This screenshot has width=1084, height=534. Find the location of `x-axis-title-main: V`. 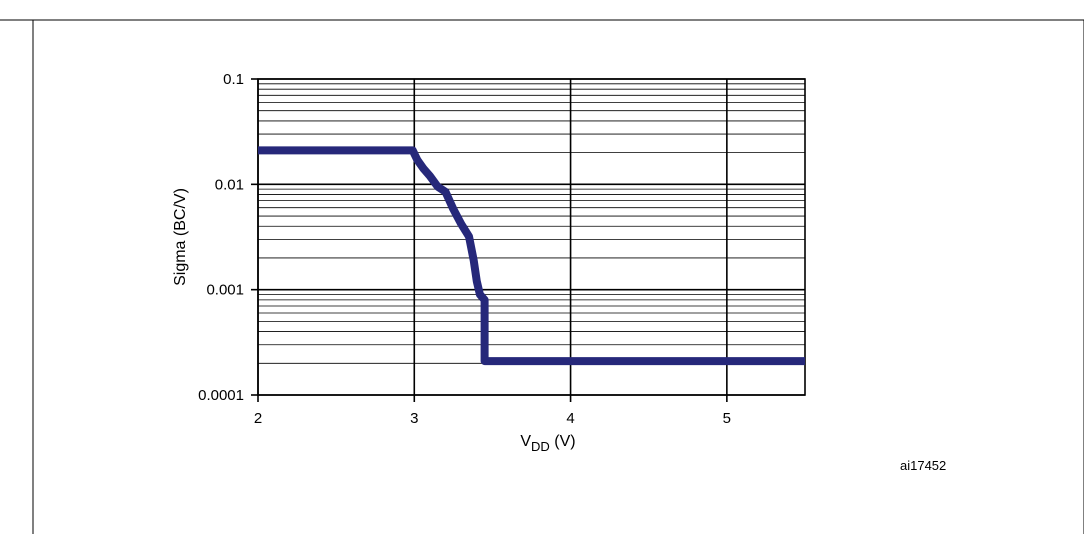

x-axis-title-main: V is located at coordinates (525, 441).